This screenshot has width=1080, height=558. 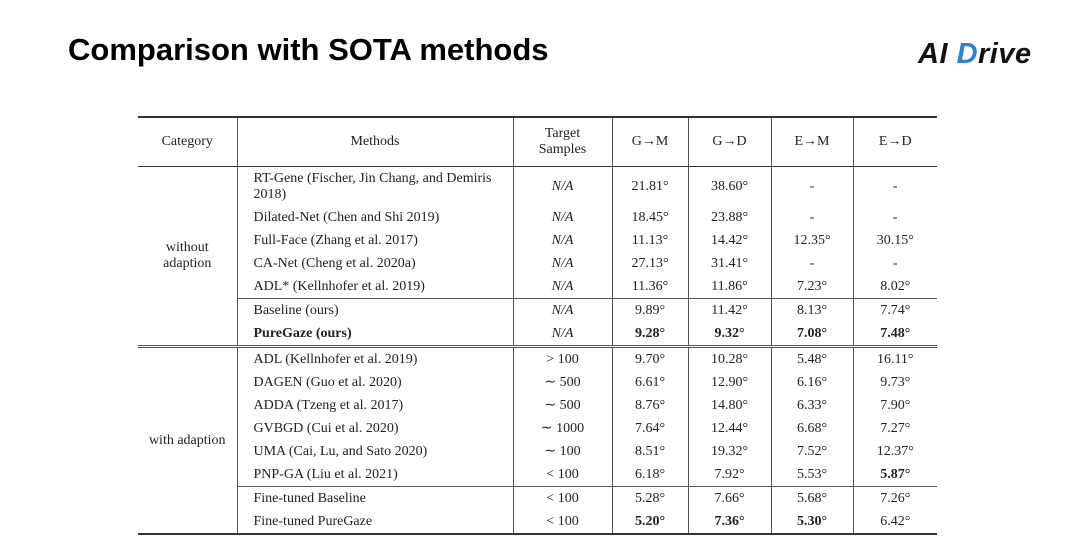 What do you see at coordinates (729, 287) in the screenshot?
I see `value-cell: 11.86°` at bounding box center [729, 287].